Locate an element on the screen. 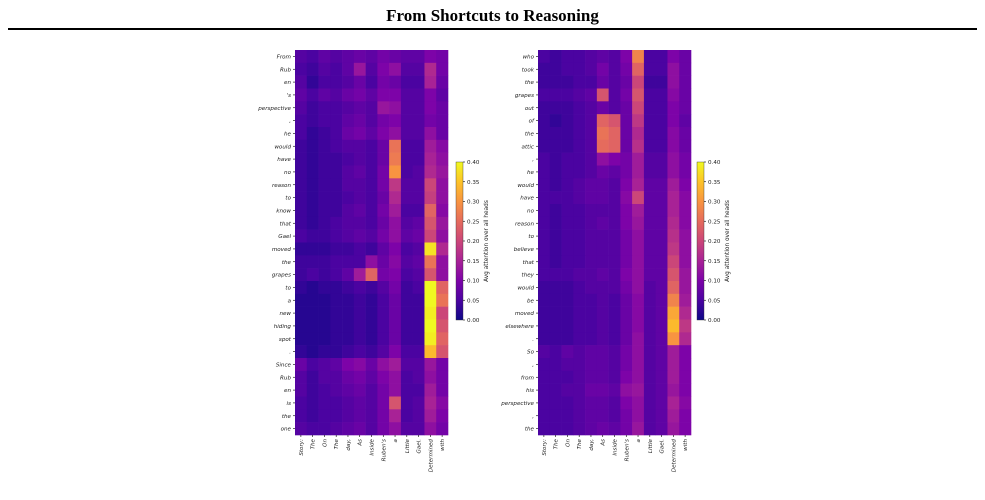  colorbar-tick-label: 0.15 is located at coordinates (473, 262).